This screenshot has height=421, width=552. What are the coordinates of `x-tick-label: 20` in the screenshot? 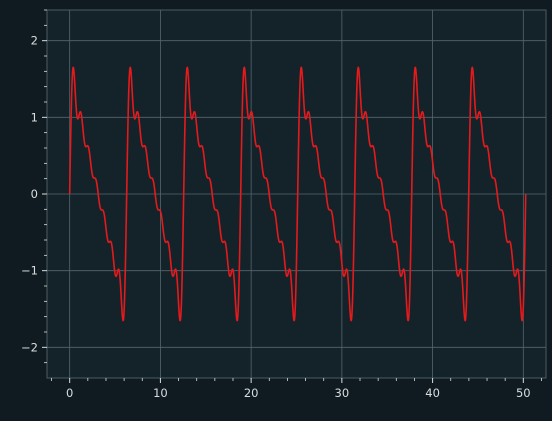 It's located at (251, 393).